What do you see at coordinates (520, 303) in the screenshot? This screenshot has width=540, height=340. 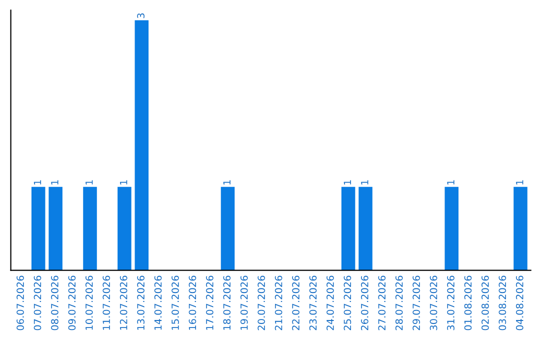 I see `x-tick-label: 04.08.2026` at bounding box center [520, 303].